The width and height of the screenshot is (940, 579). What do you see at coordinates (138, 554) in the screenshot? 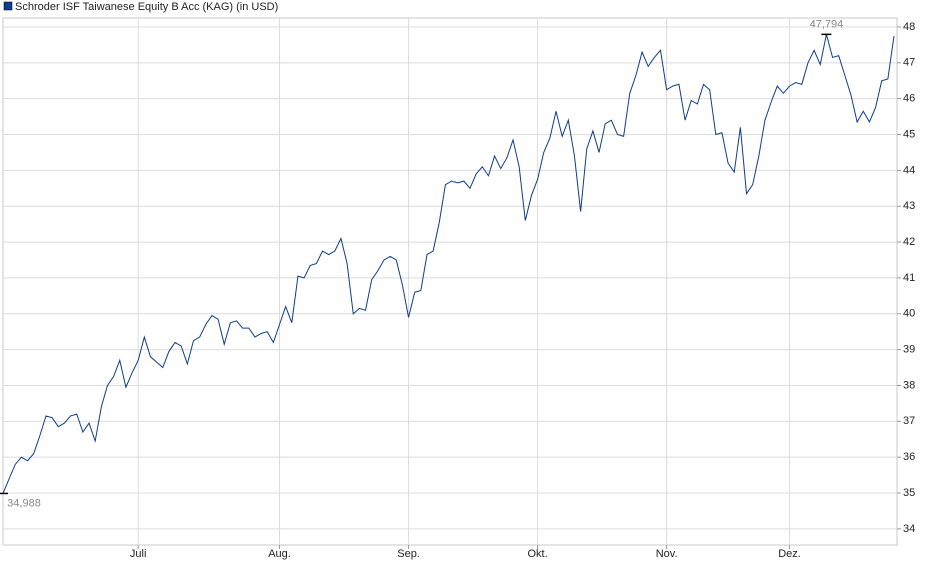
I see `x-tick-label: Juli` at bounding box center [138, 554].